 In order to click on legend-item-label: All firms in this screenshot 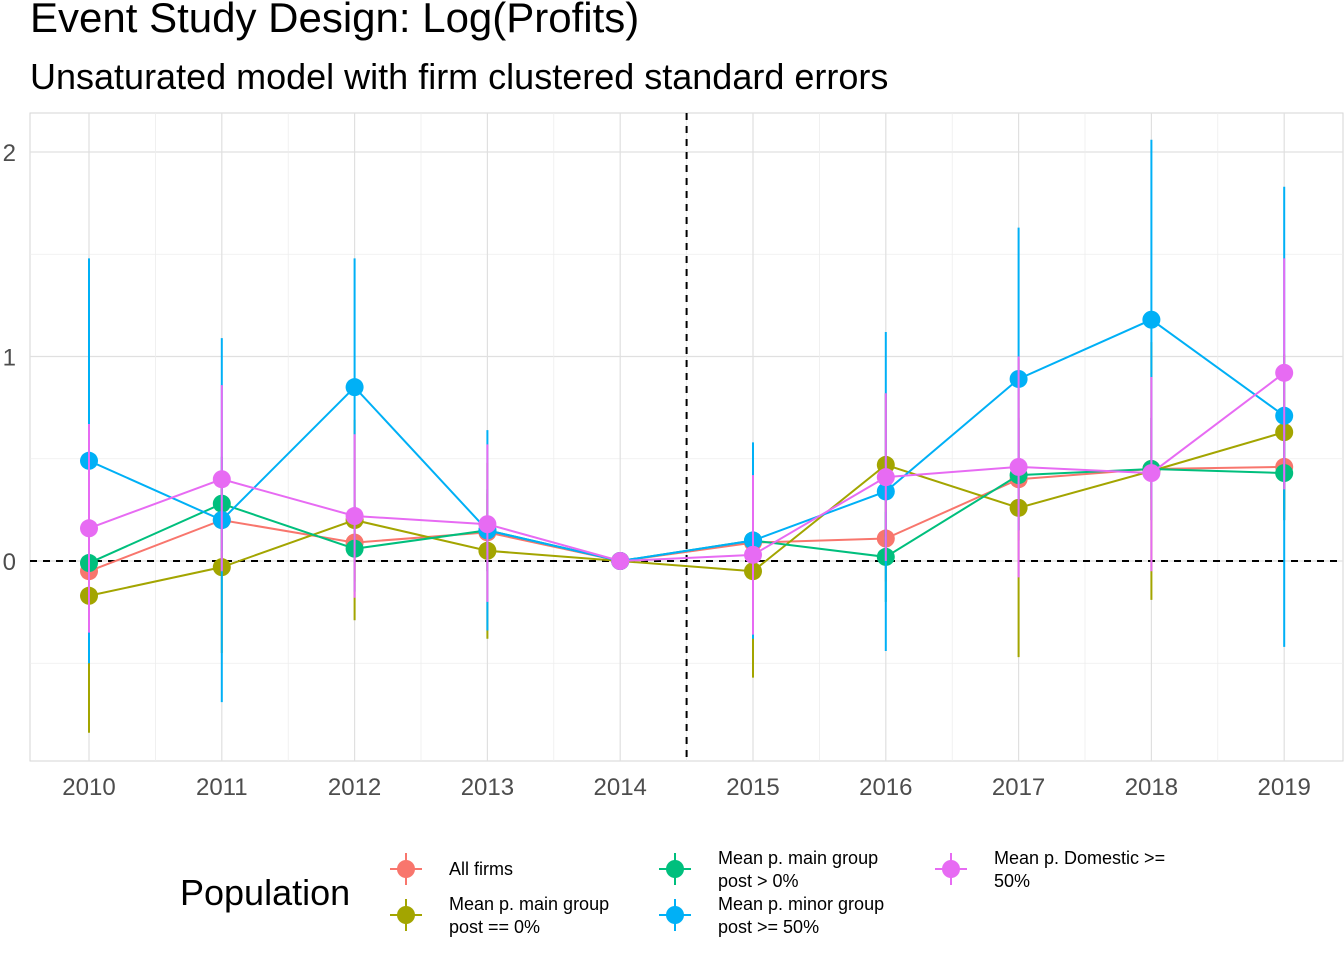, I will do `click(481, 869)`.